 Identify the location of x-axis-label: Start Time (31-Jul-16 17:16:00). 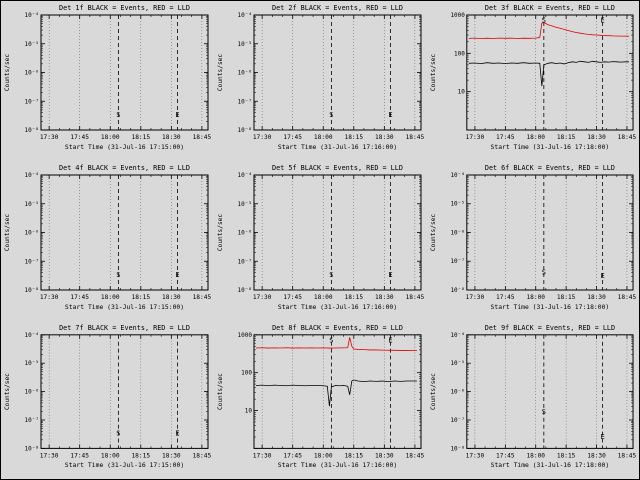
(337, 307).